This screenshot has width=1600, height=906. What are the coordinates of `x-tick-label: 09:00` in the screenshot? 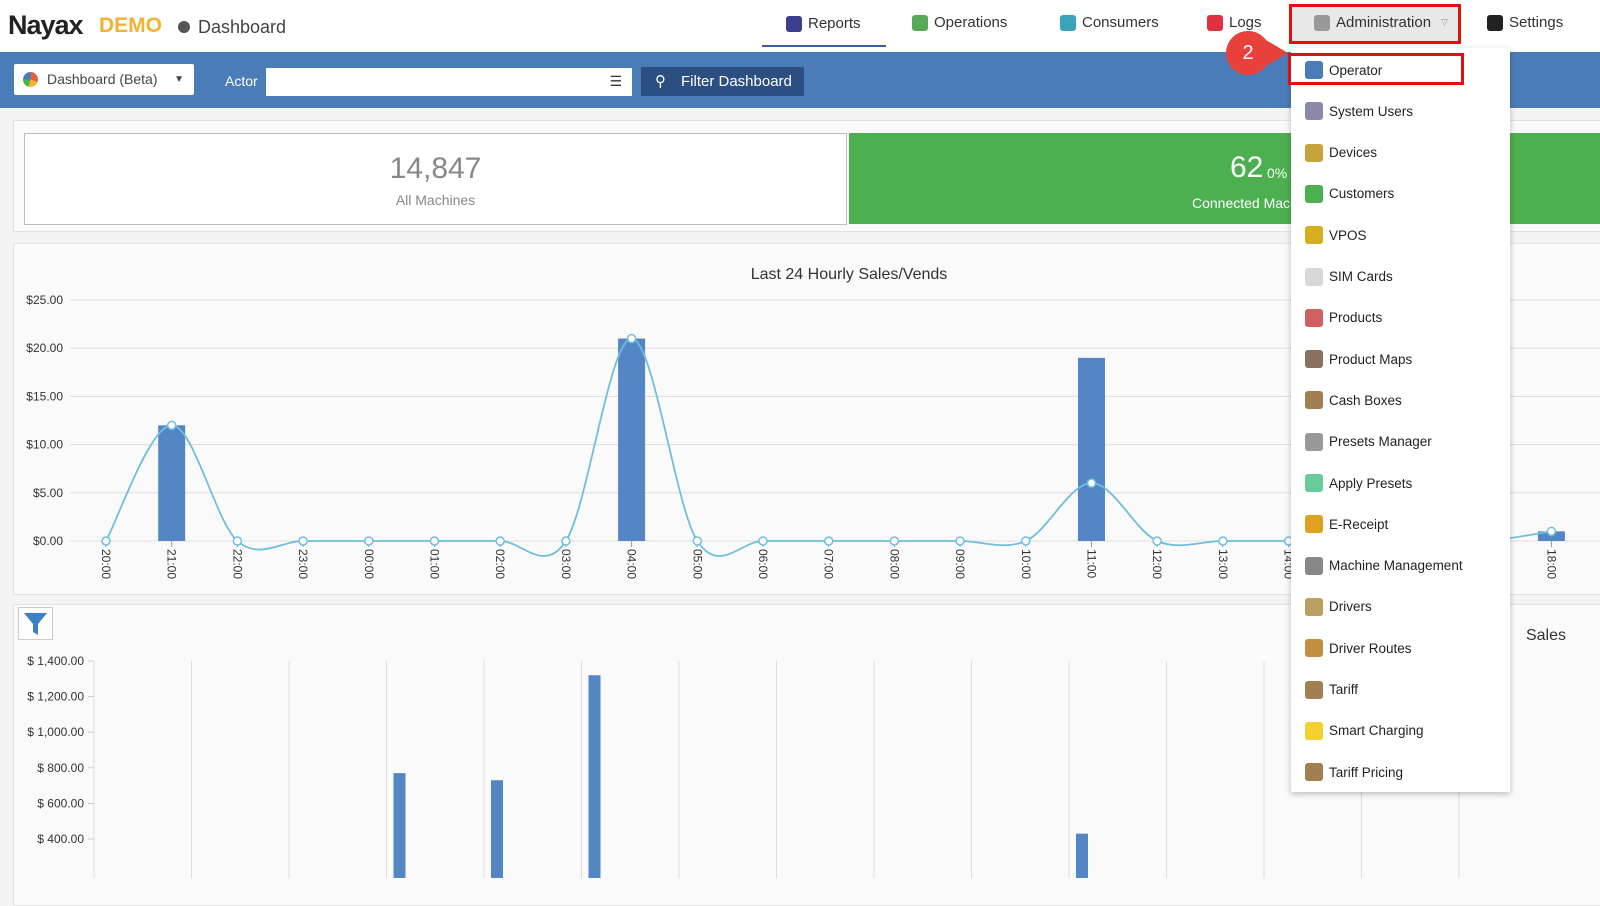 It's located at (960, 564).